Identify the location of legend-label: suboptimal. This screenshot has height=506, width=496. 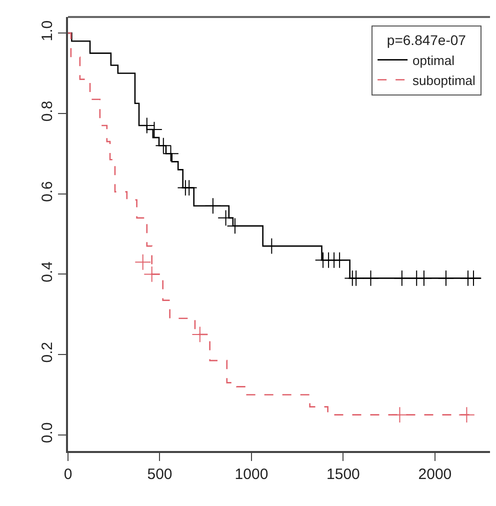
(444, 80).